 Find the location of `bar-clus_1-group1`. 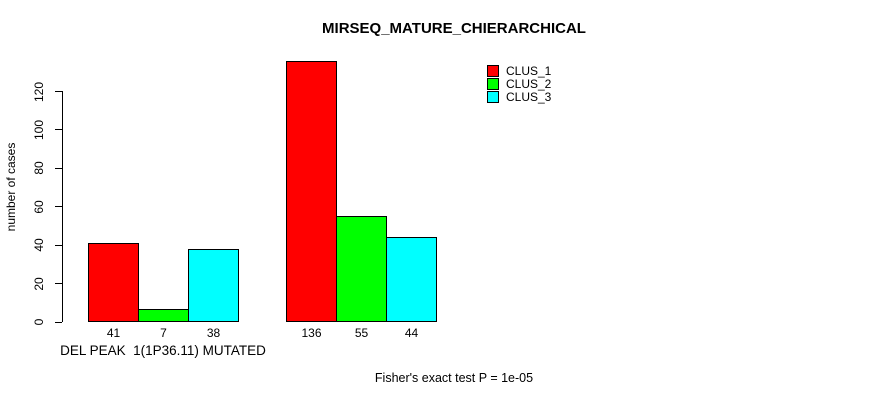

bar-clus_1-group1 is located at coordinates (113, 282).